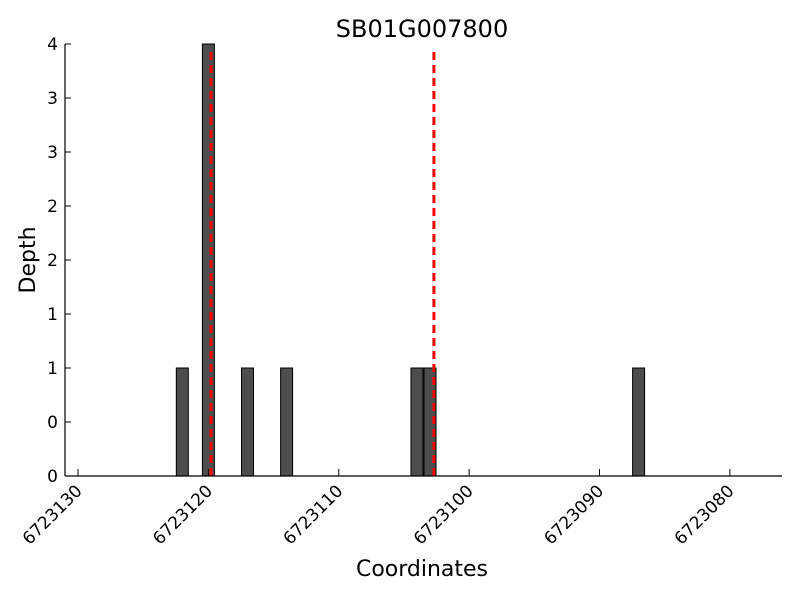 The image size is (800, 600). What do you see at coordinates (53, 515) in the screenshot?
I see `x-tick-label: 6723130` at bounding box center [53, 515].